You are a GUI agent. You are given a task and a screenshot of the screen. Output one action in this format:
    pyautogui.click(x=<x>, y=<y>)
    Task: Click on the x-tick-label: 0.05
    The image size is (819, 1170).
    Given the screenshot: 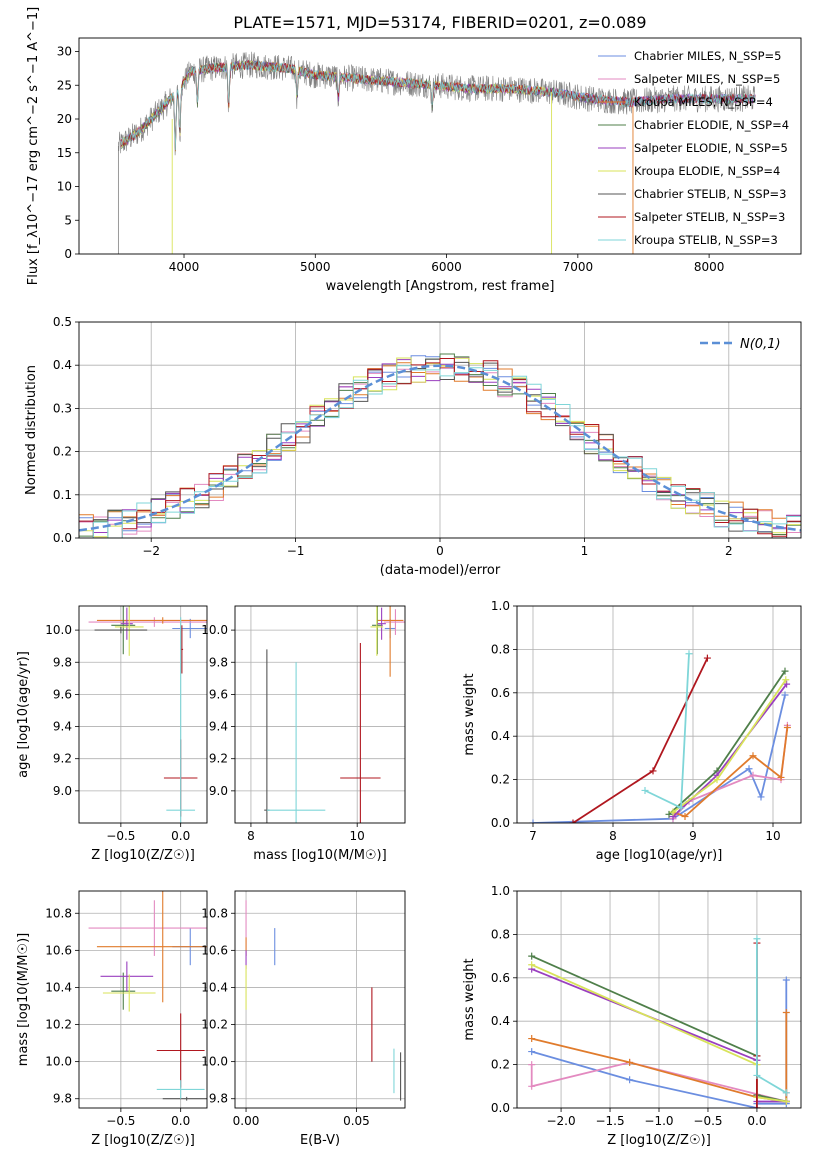 What is the action you would take?
    pyautogui.click(x=356, y=1121)
    